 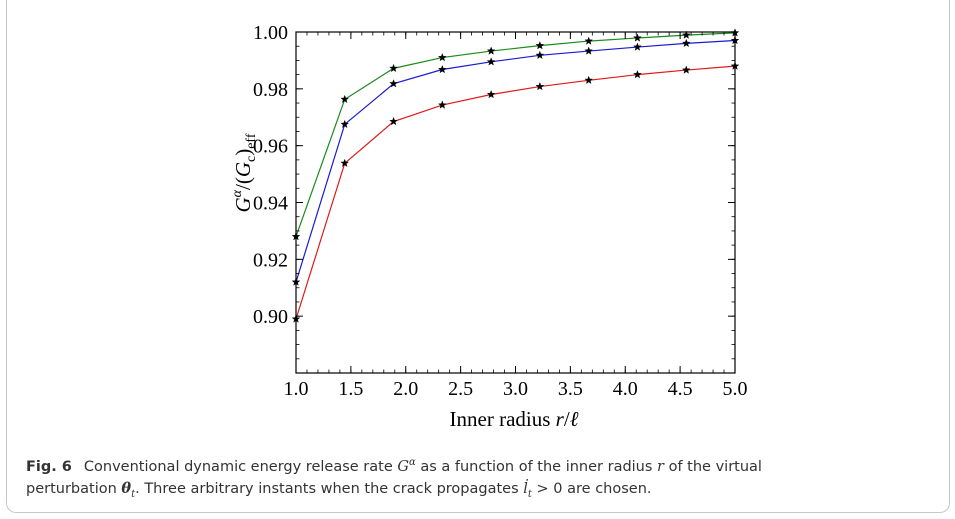 I want to click on caption-text-2: as a function of the inner radius, so click(x=536, y=467).